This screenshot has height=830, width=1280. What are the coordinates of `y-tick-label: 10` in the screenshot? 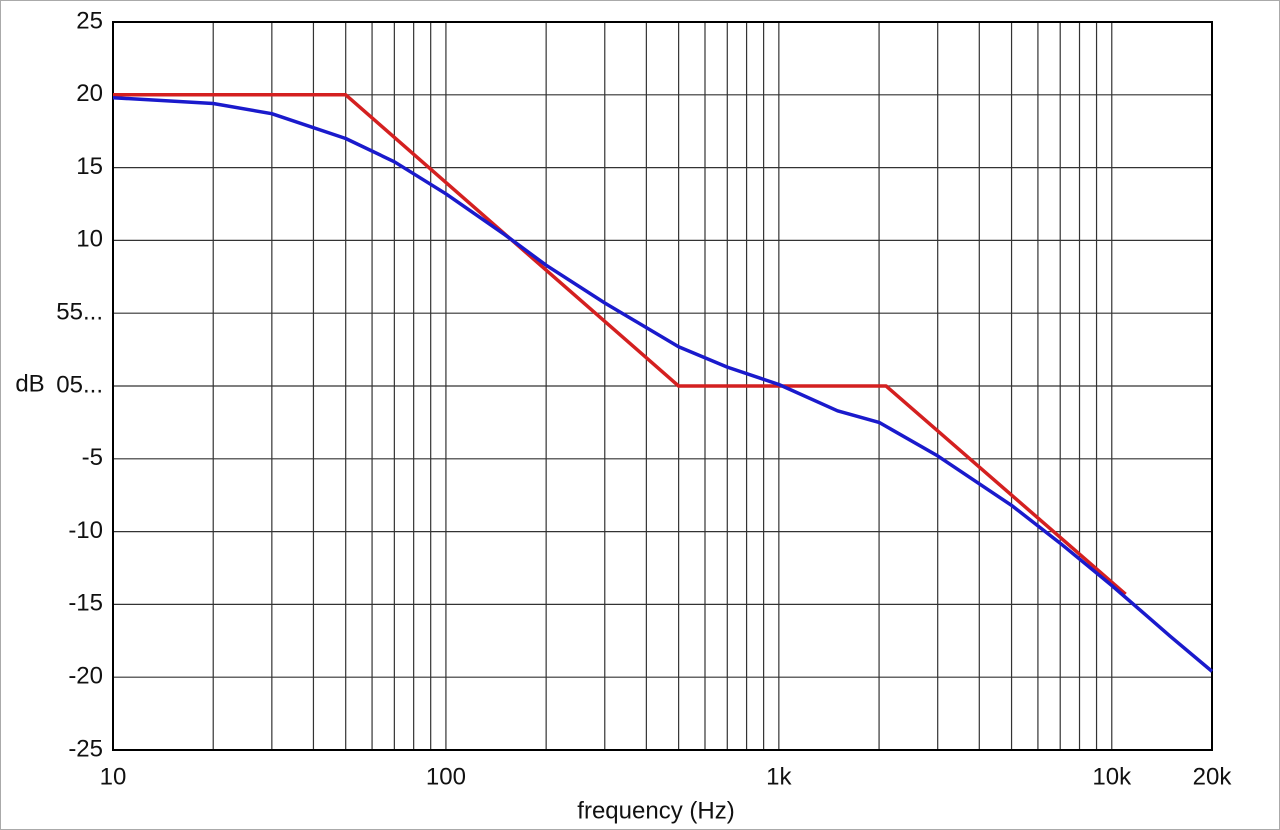 It's located at (89, 239).